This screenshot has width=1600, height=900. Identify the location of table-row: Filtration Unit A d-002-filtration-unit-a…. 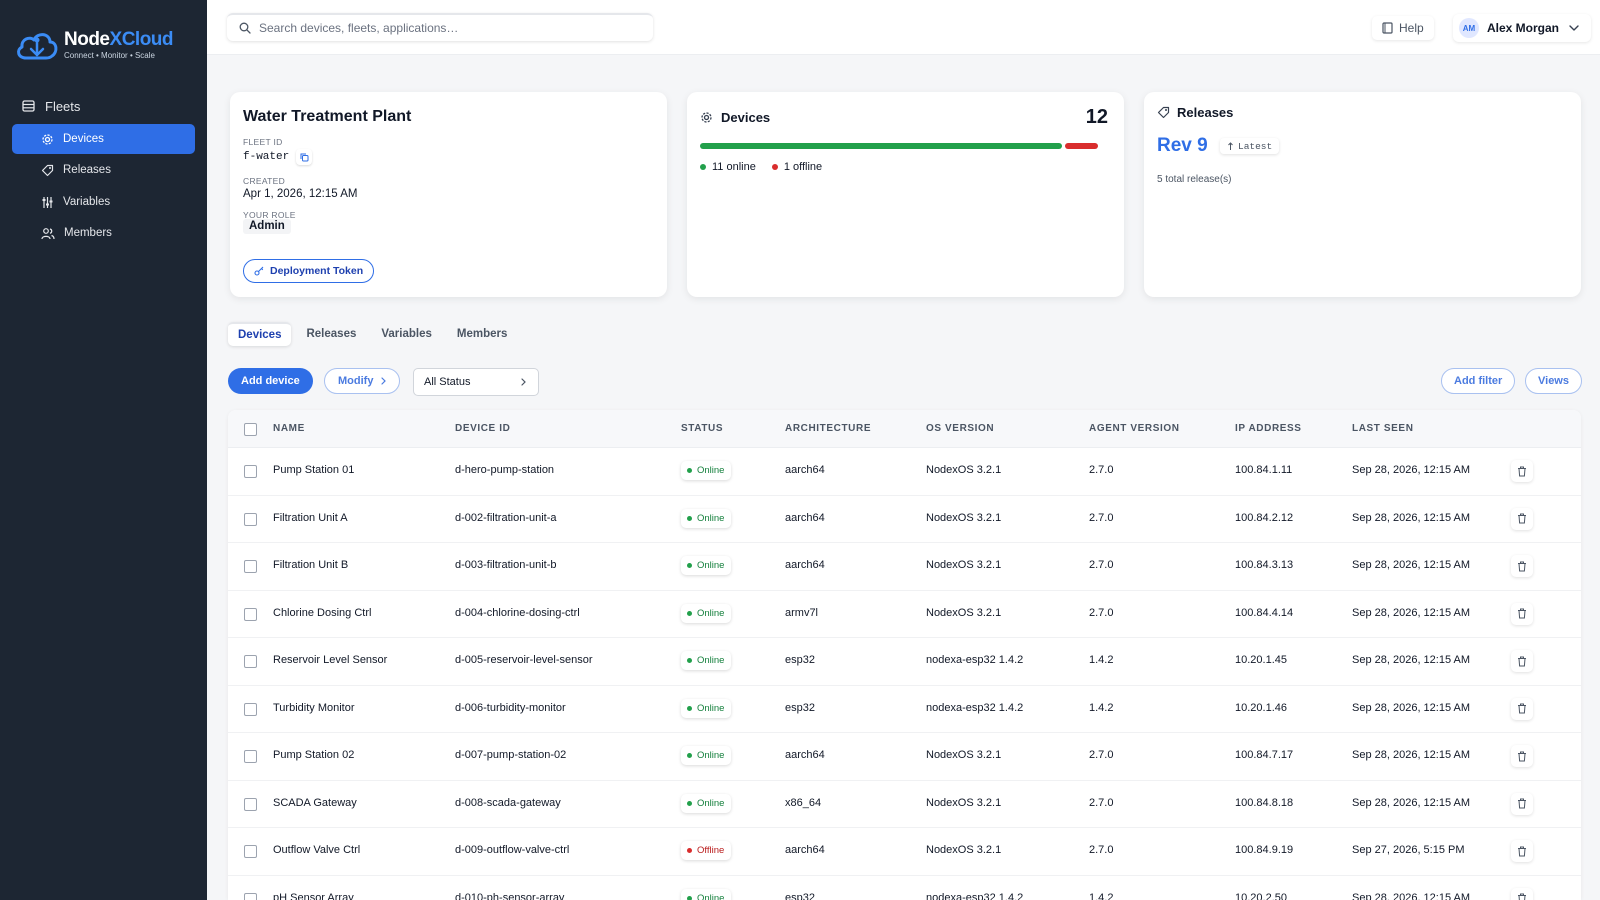
(904, 519).